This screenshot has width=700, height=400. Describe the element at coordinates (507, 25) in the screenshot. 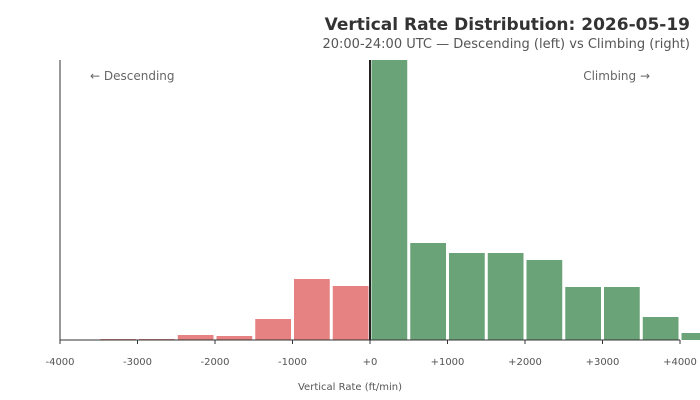

I see `chart-title: Vertical Rate Distribution: 2026-05-19` at that location.